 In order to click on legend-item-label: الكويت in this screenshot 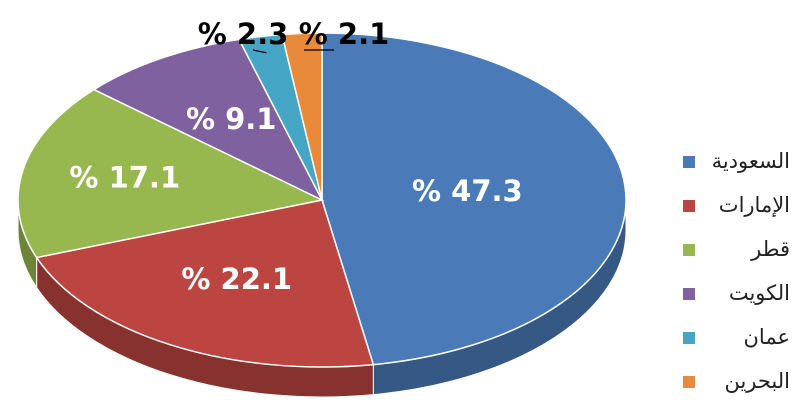, I will do `click(759, 293)`.